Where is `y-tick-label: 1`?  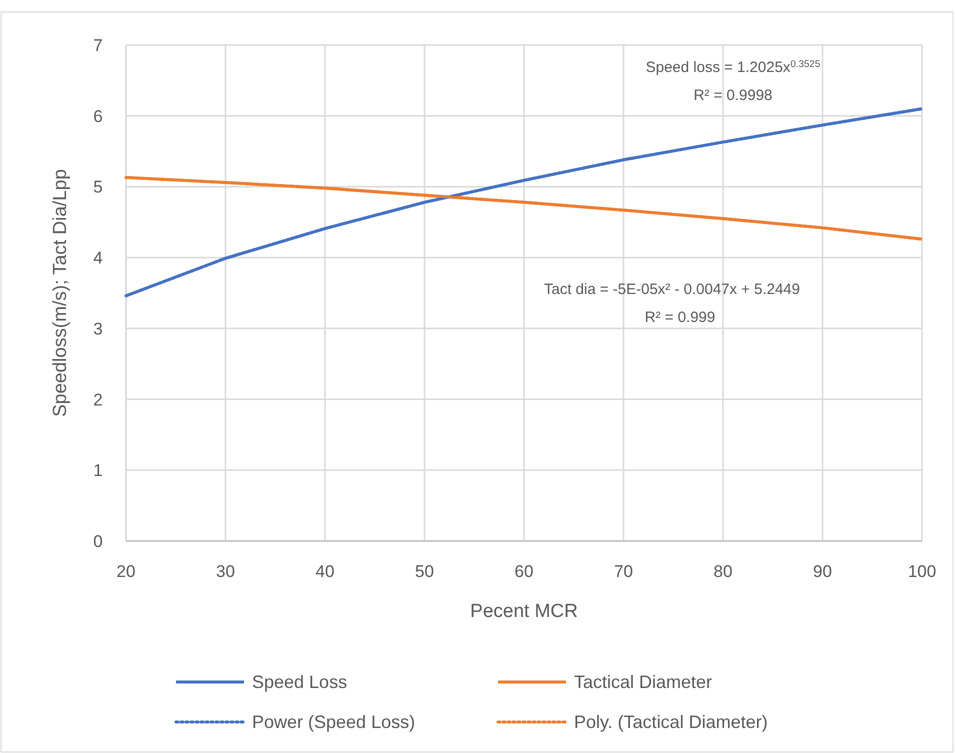 y-tick-label: 1 is located at coordinates (98, 470).